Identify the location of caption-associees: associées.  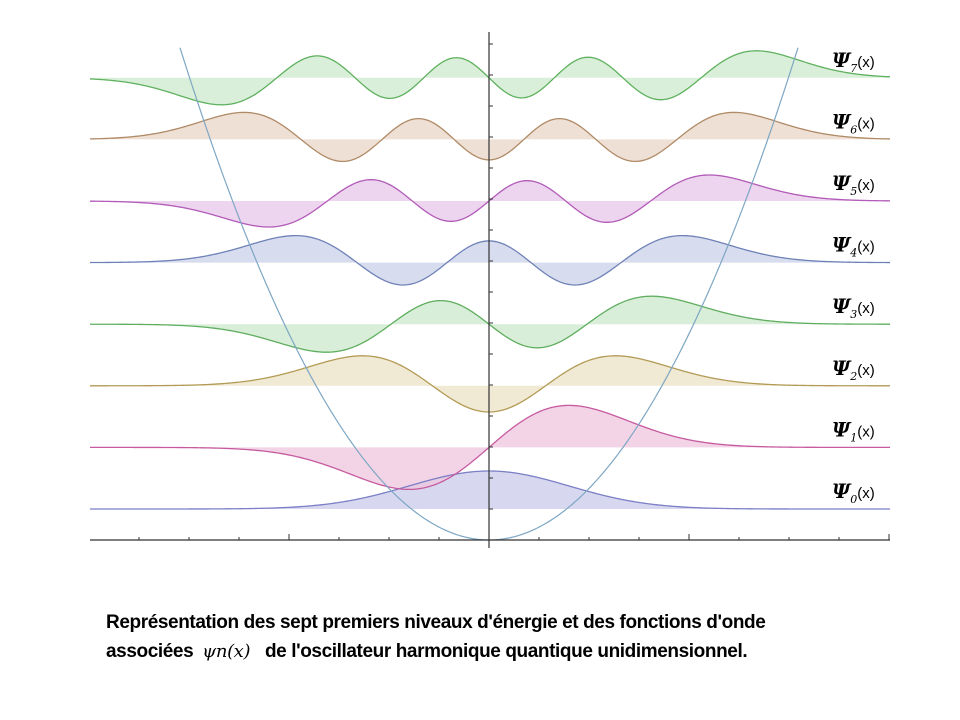
(150, 651).